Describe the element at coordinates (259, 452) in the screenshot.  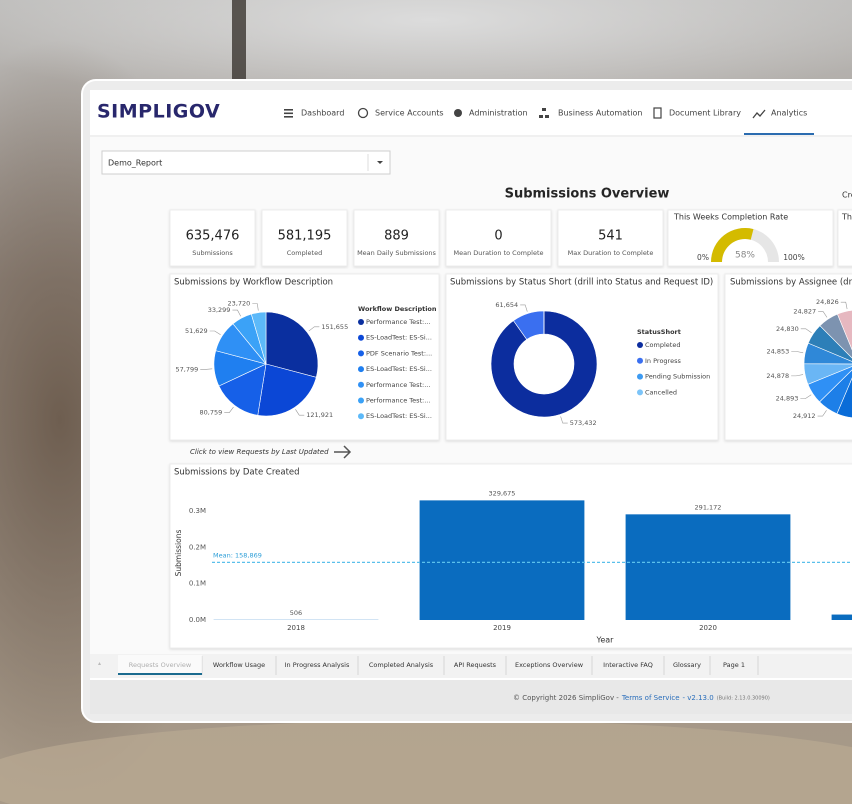
I see `drill-link: Click to view Requests by Last Updated` at that location.